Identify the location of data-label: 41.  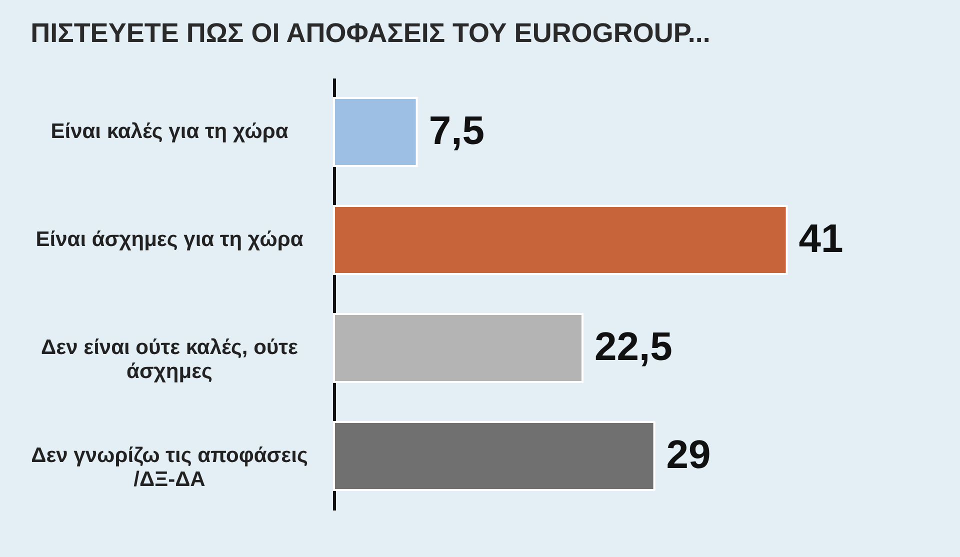
(821, 239).